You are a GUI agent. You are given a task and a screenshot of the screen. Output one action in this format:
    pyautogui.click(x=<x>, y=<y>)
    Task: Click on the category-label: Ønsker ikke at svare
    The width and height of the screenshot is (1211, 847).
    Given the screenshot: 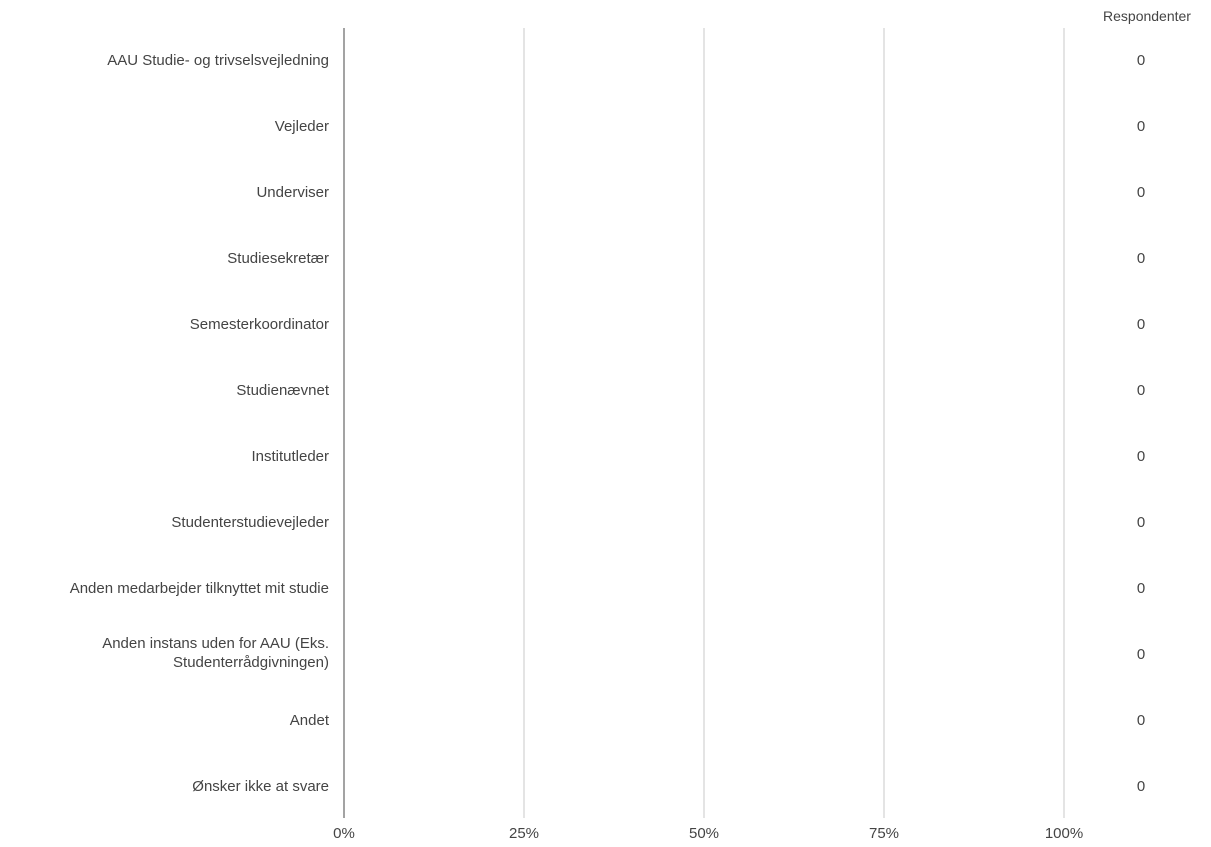 What is the action you would take?
    pyautogui.click(x=260, y=786)
    